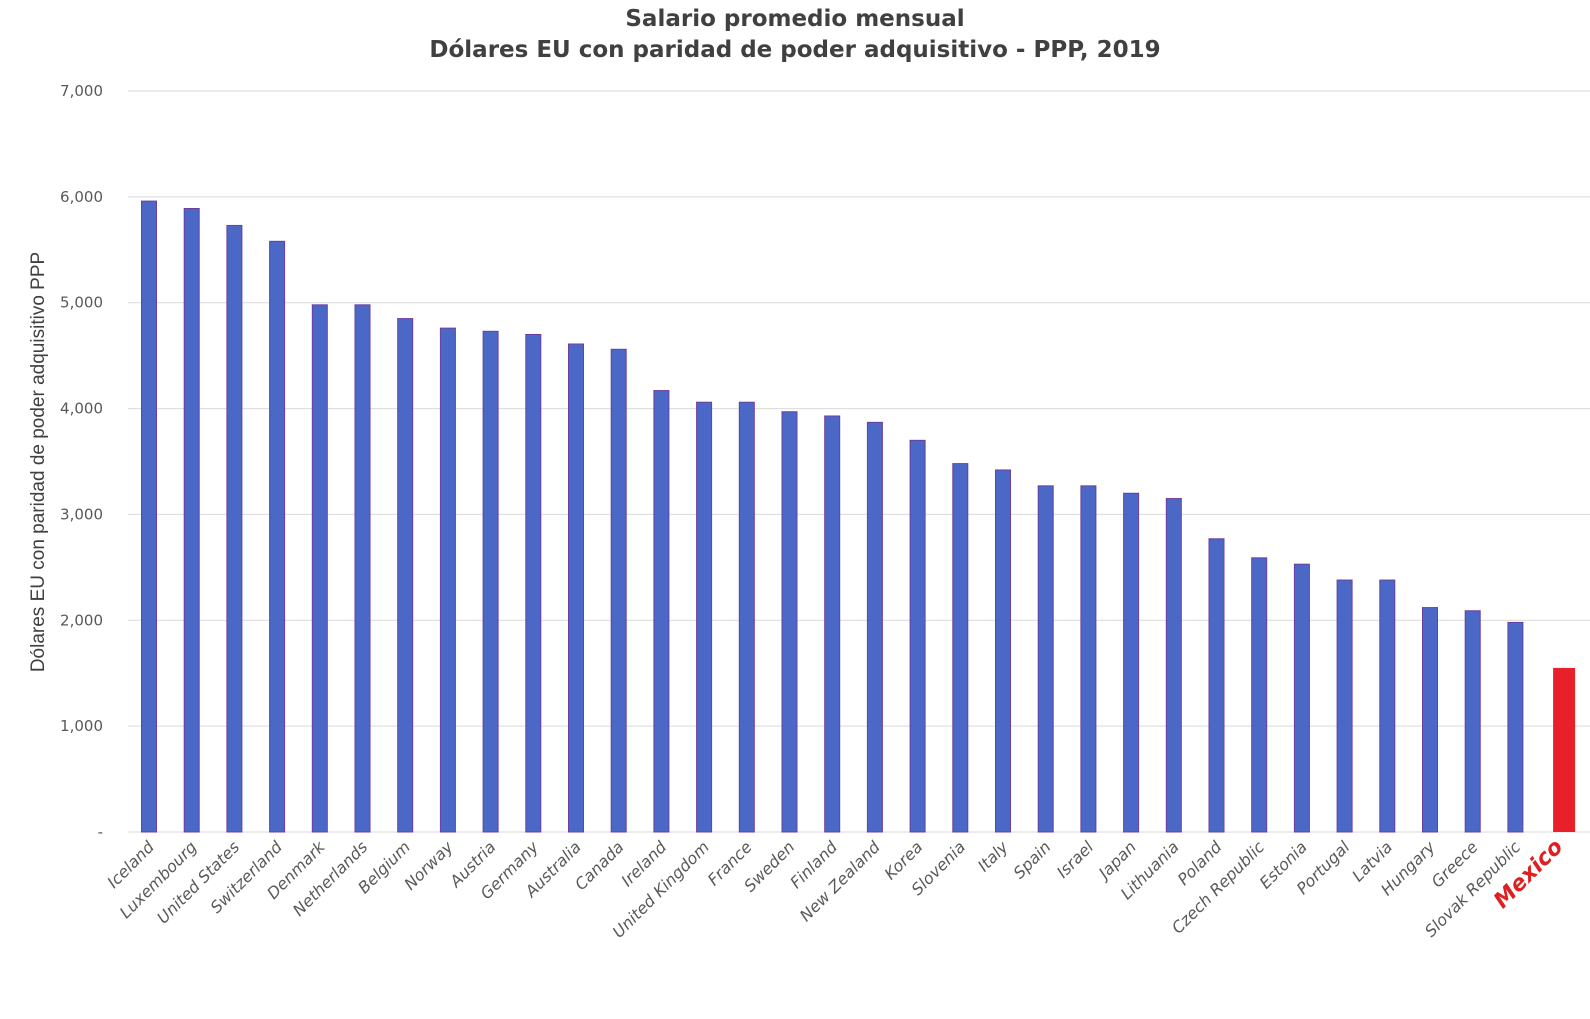 The image size is (1590, 1019). I want to click on y-tick-label: 2,000, so click(81, 620).